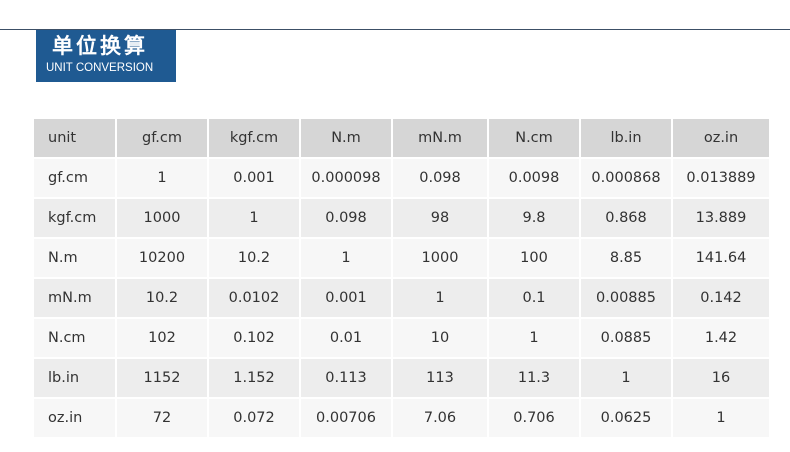  Describe the element at coordinates (346, 139) in the screenshot. I see `column-header: N.m` at that location.